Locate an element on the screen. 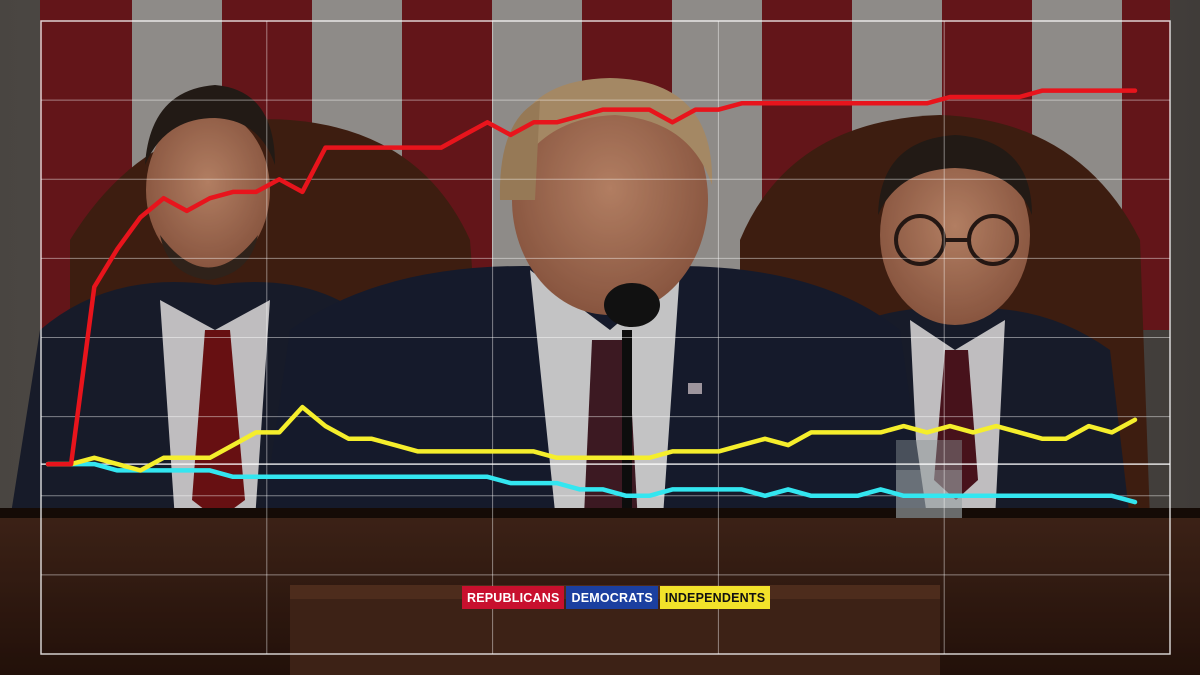  chart-legend: REPUBLICANS DEMOCRATS INDEPENDENTS is located at coordinates (616, 597).